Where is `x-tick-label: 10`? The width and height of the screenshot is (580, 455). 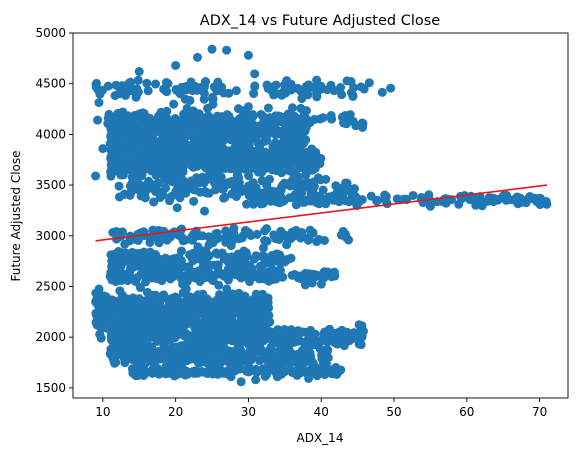 x-tick-label: 10 is located at coordinates (102, 412).